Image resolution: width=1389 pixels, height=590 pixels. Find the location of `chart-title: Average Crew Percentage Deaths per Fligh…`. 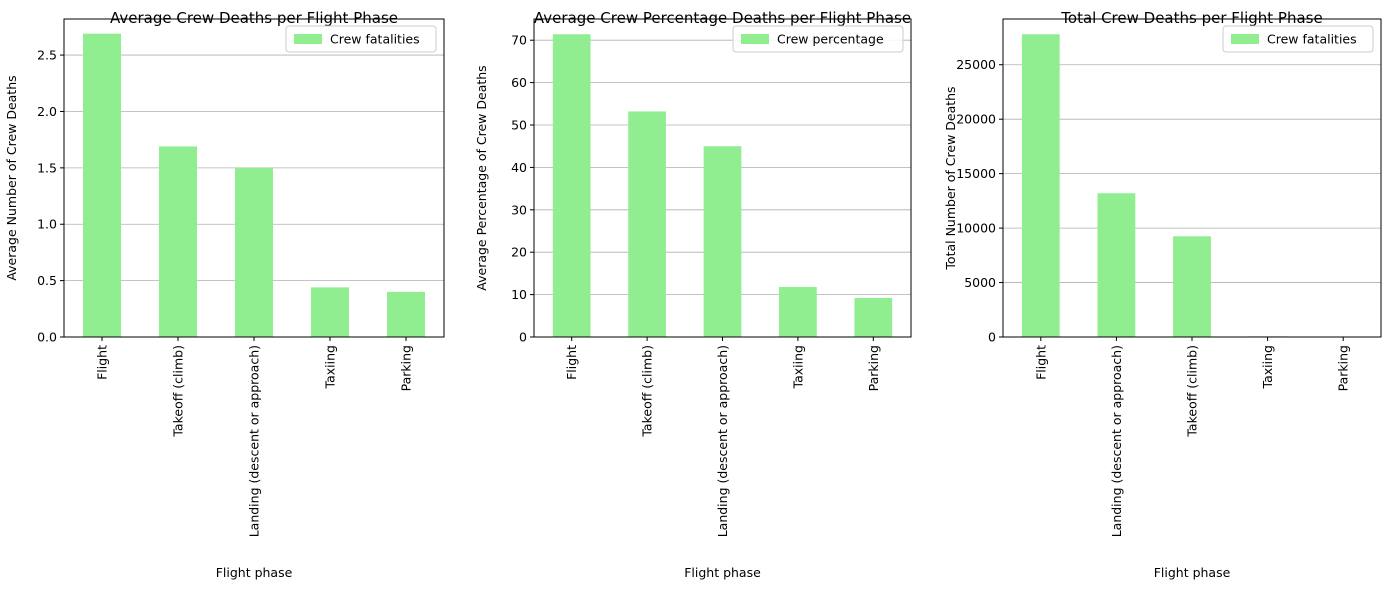

chart-title: Average Crew Percentage Deaths per Fligh… is located at coordinates (722, 18).